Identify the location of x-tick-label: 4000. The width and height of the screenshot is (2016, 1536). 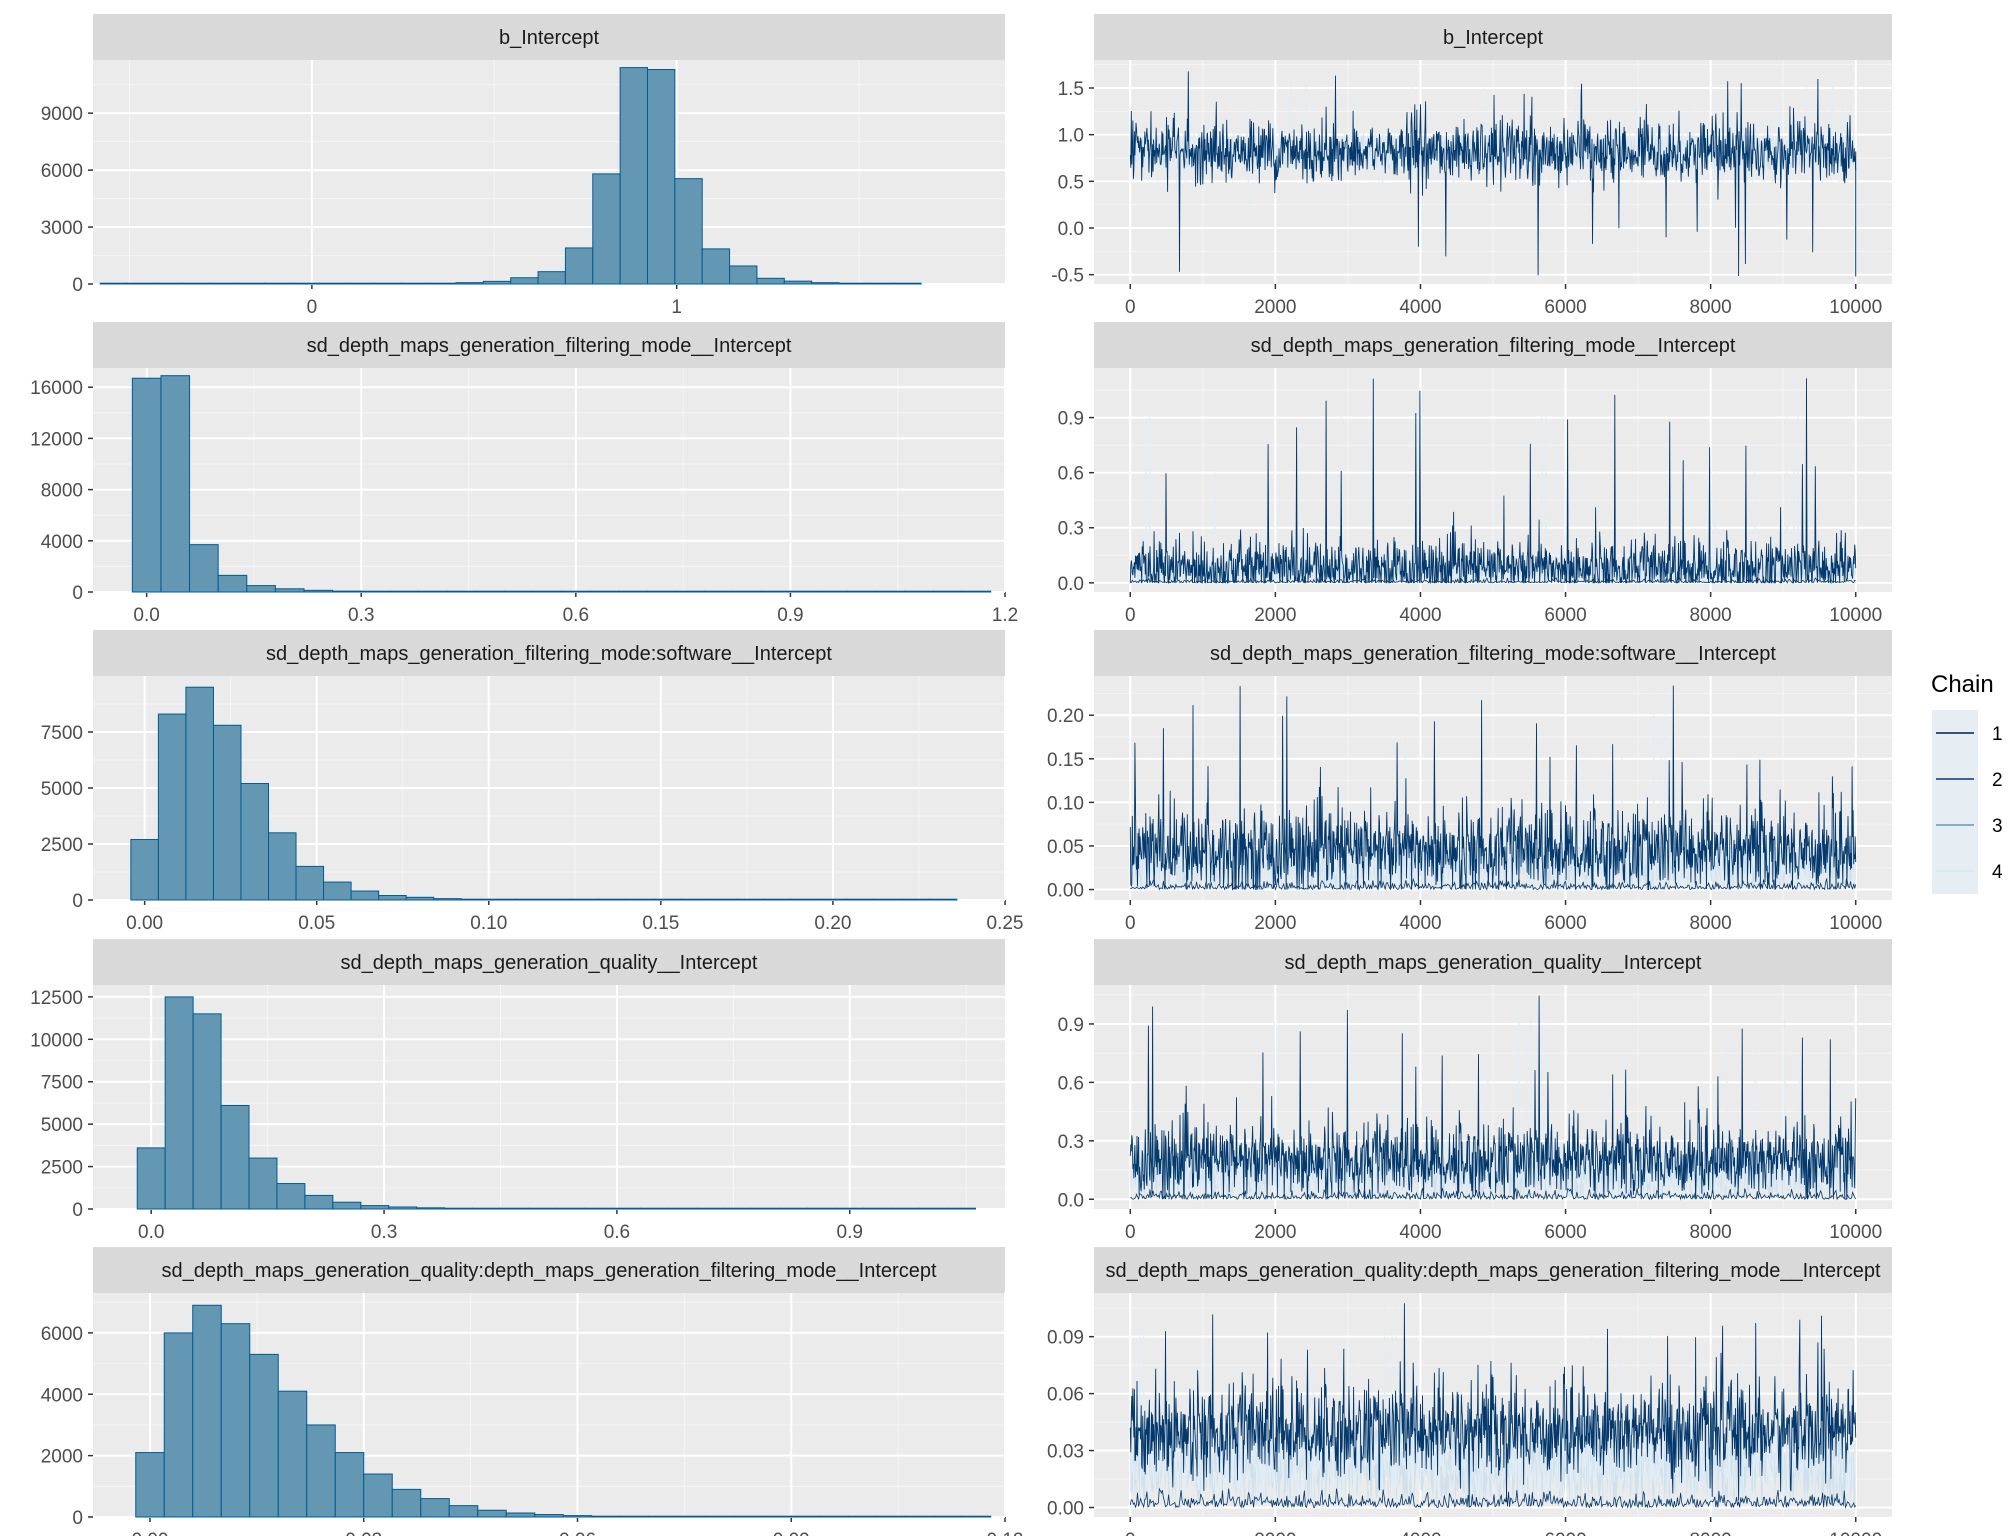
(1420, 1533).